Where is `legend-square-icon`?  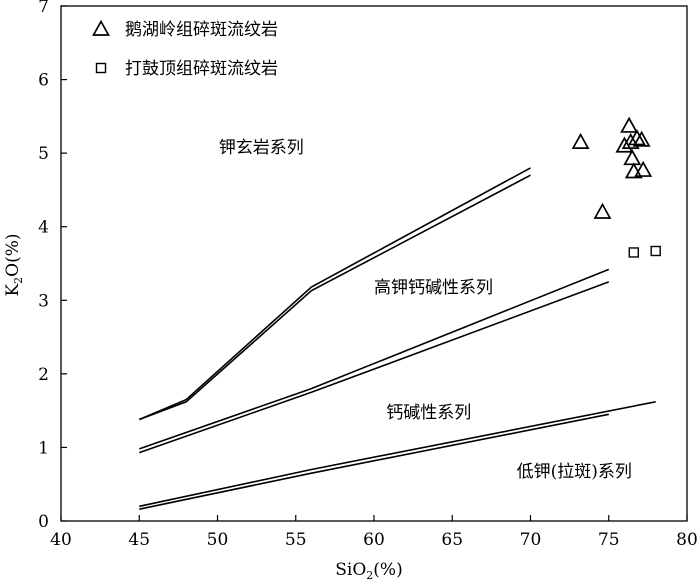
legend-square-icon is located at coordinates (101, 68).